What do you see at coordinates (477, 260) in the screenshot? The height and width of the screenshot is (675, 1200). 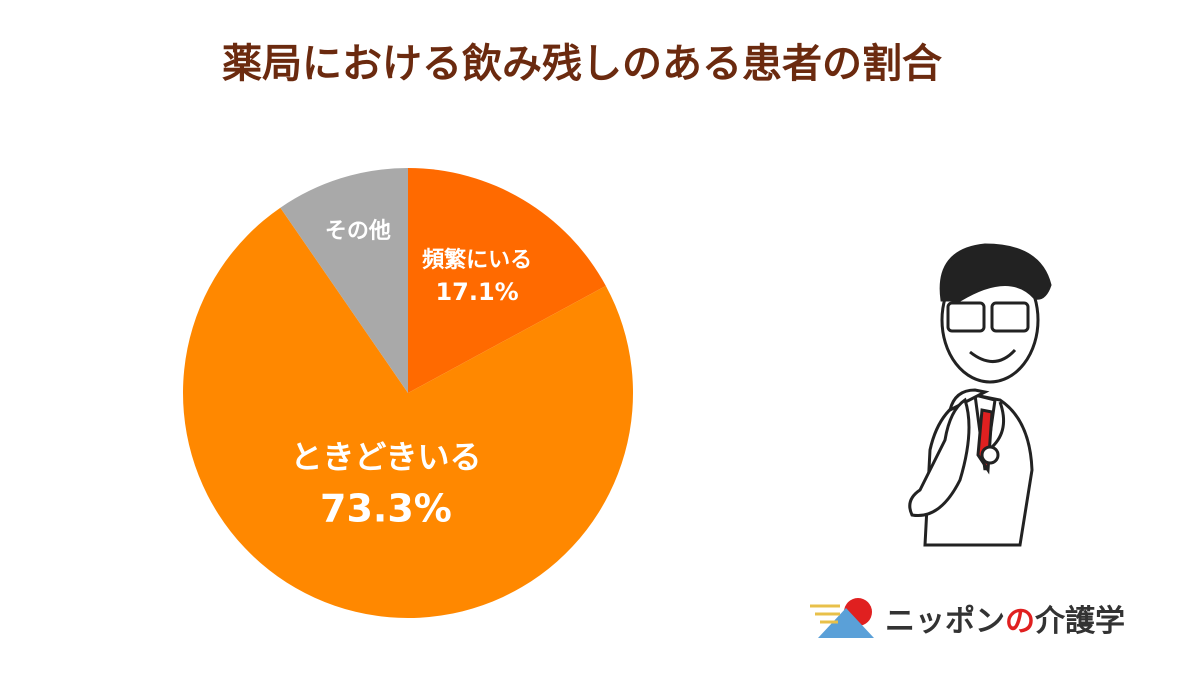 I see `slice-label: 頻繁にいる` at bounding box center [477, 260].